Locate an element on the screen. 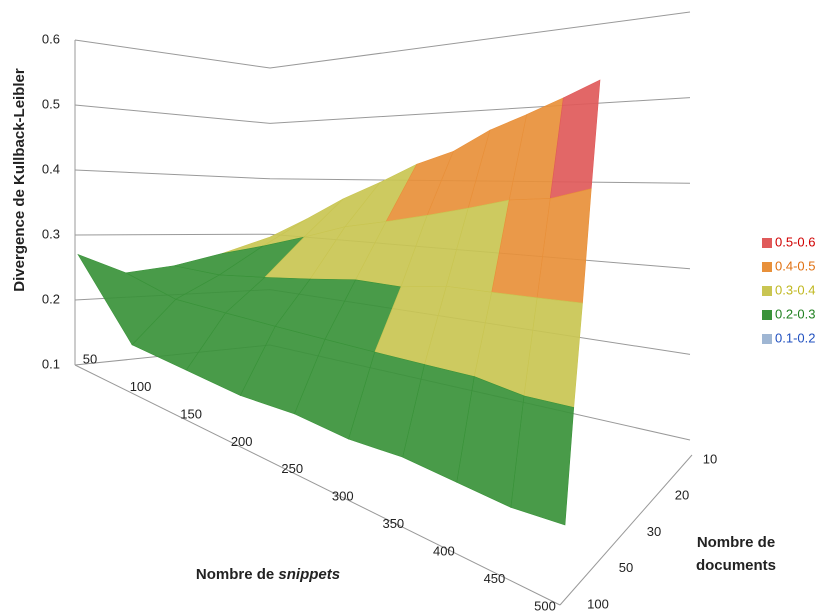 The width and height of the screenshot is (833, 615). z-axis-title: Nombre de is located at coordinates (736, 542).